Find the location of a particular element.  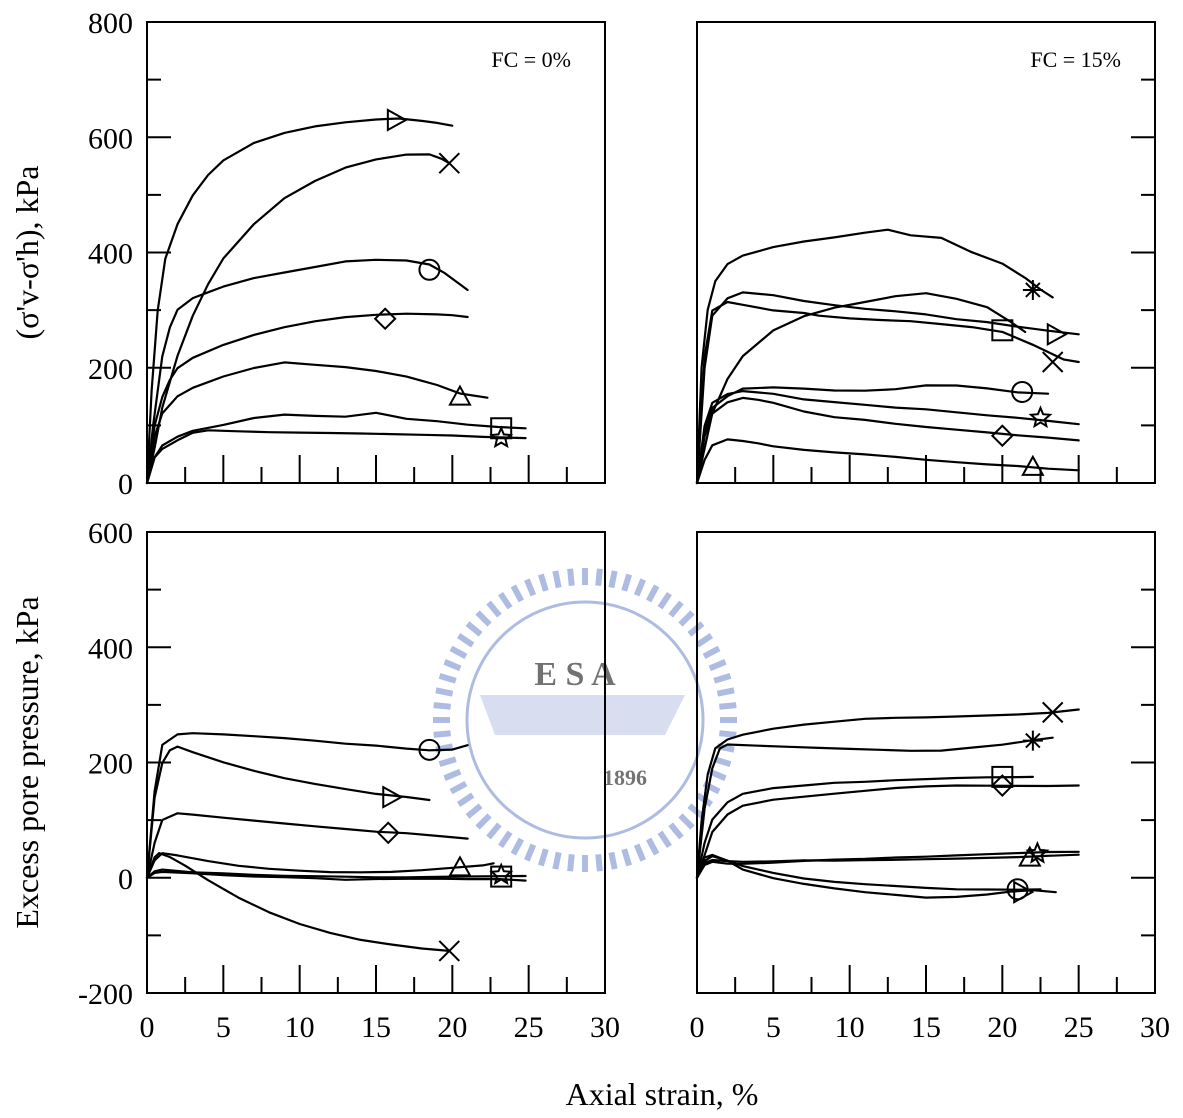

panel-annotation: FC = 15% is located at coordinates (1075, 59).